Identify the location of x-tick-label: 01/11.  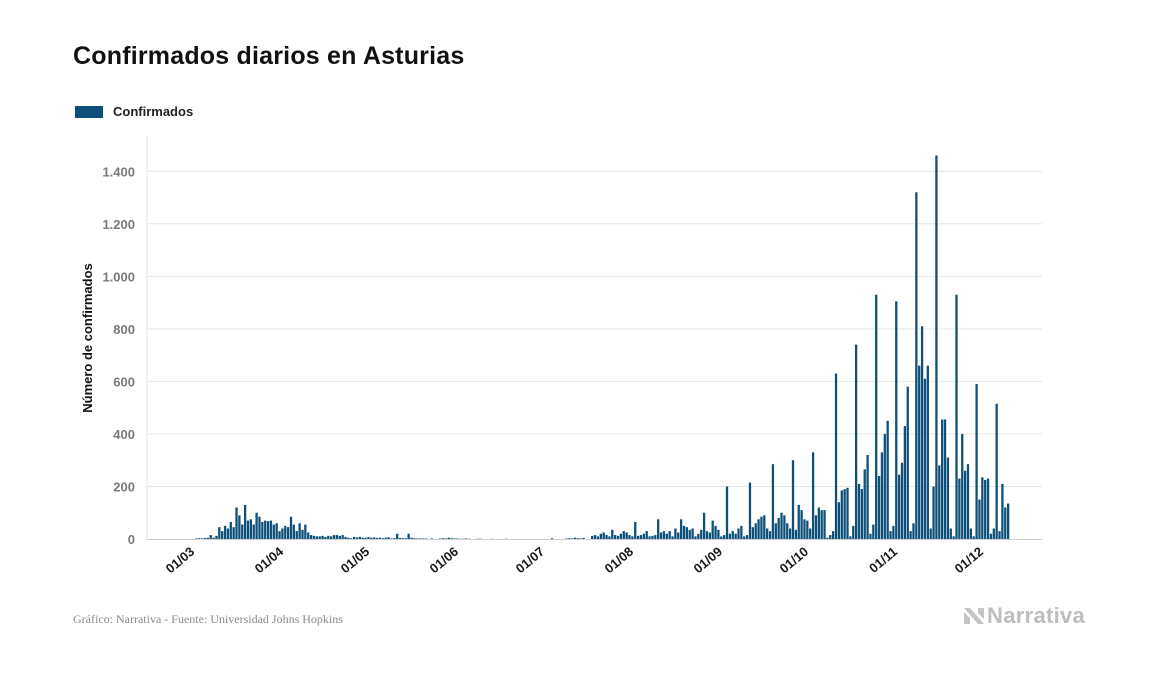
(883, 560).